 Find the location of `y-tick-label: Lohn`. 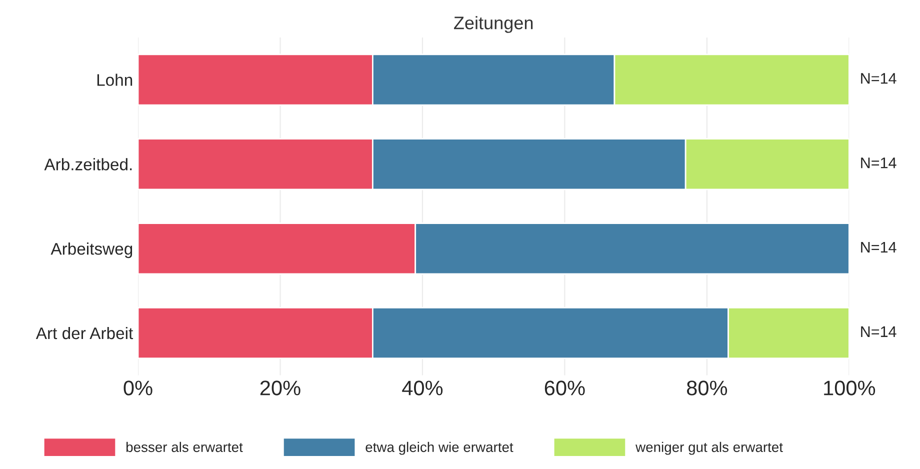

y-tick-label: Lohn is located at coordinates (114, 80).